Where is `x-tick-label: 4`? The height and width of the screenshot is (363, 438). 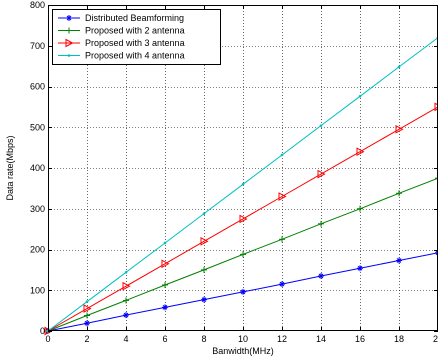 x-tick-label: 4 is located at coordinates (125, 339).